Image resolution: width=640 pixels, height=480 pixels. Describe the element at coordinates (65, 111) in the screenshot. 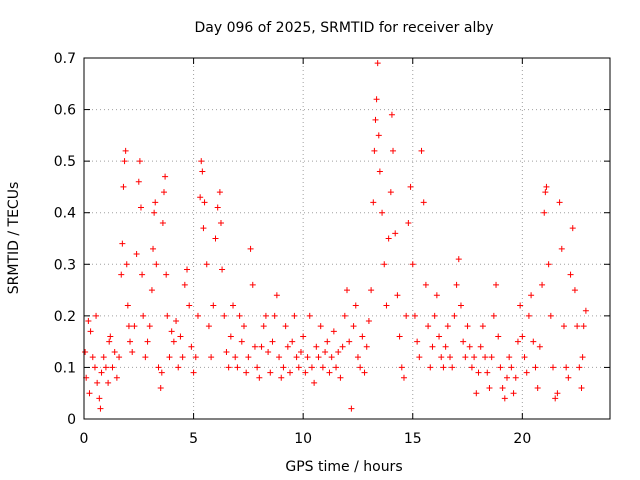

I see `y-tick-label: 0.6` at that location.